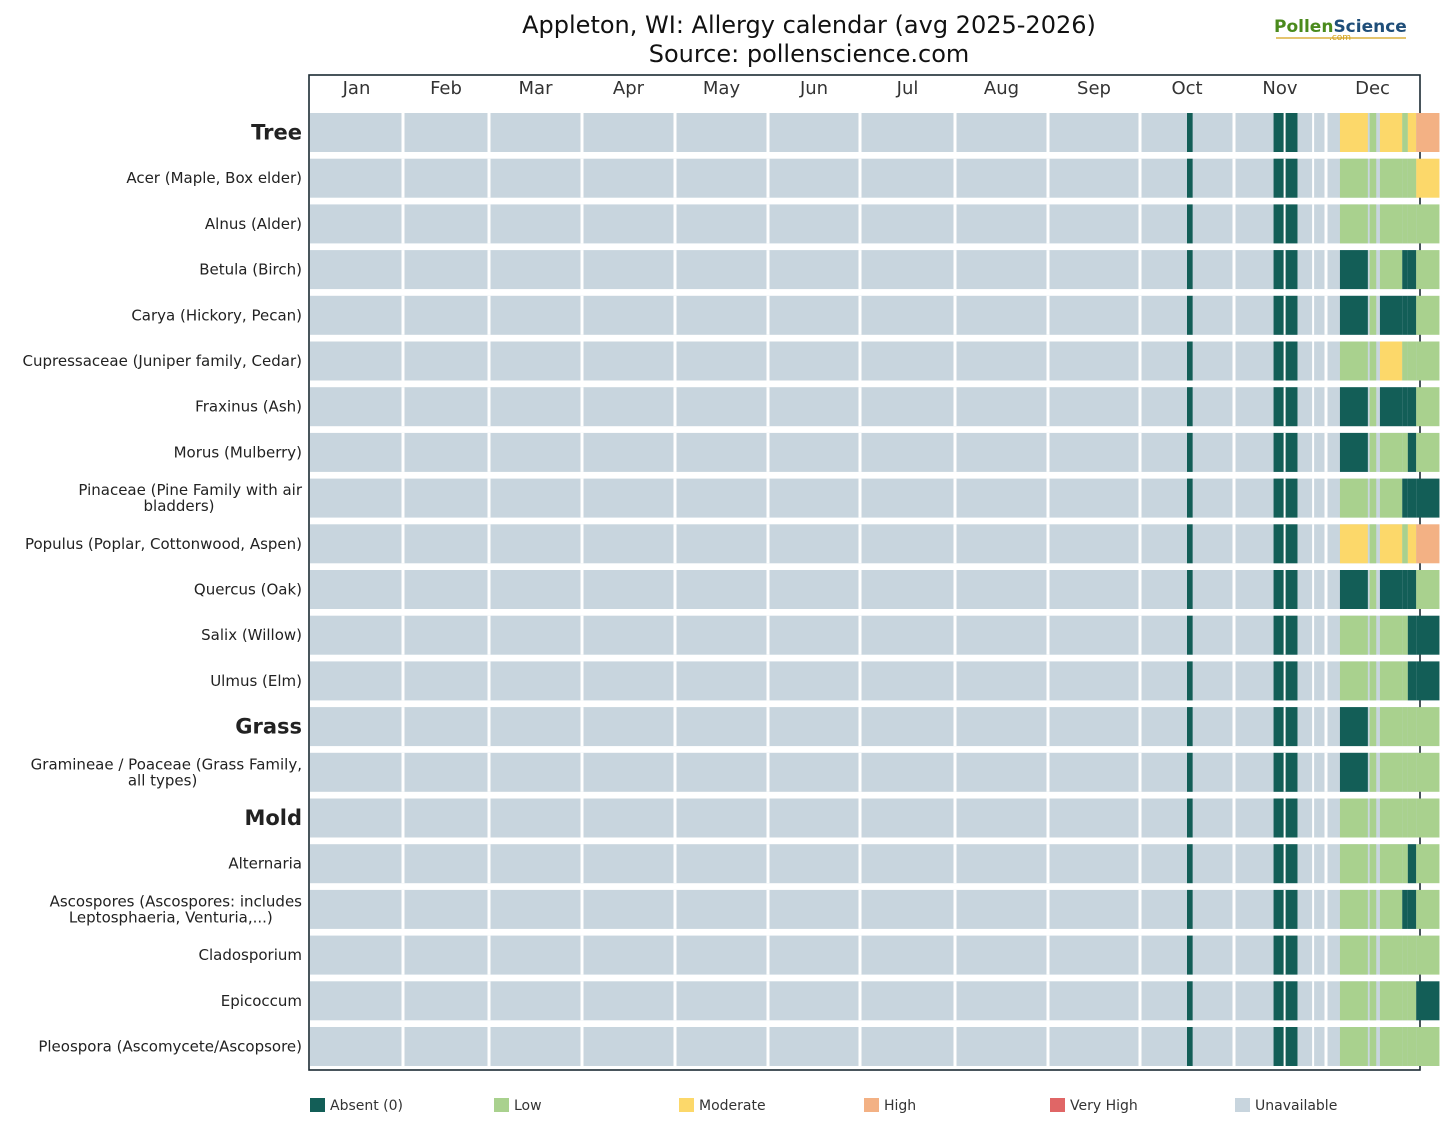 This screenshot has height=1143, width=1449. I want to click on species-row: Alnus (Alder), so click(822, 224).